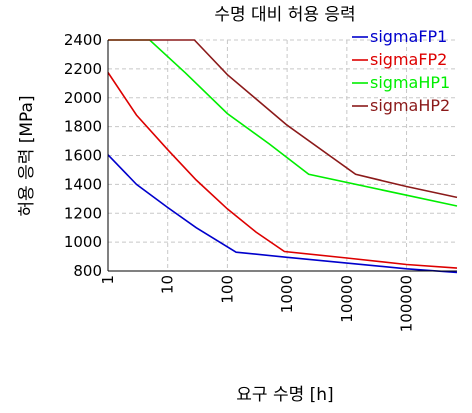 Image resolution: width=472 pixels, height=413 pixels. What do you see at coordinates (407, 303) in the screenshot?
I see `x-tick-label: 100000` at bounding box center [407, 303].